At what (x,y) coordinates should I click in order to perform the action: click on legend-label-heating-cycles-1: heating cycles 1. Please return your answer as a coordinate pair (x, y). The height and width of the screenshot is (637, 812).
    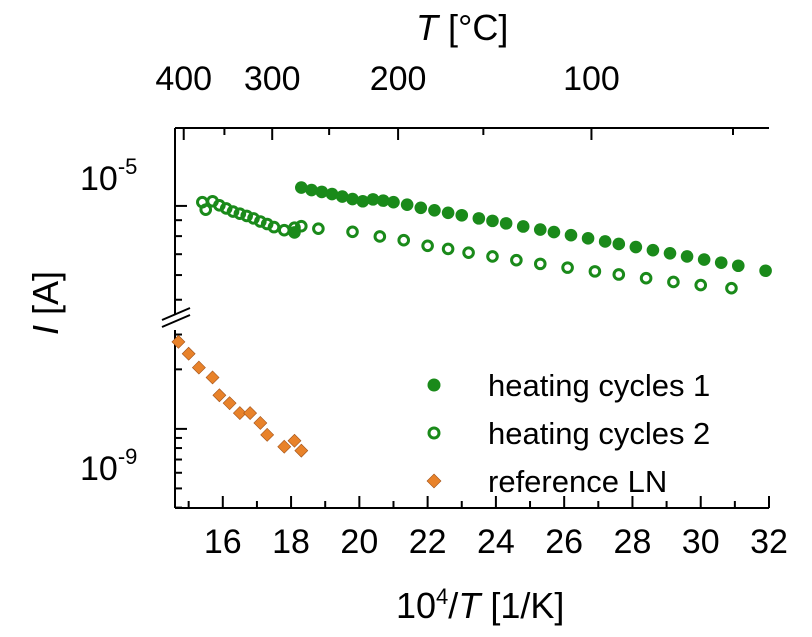
    Looking at the image, I should click on (599, 385).